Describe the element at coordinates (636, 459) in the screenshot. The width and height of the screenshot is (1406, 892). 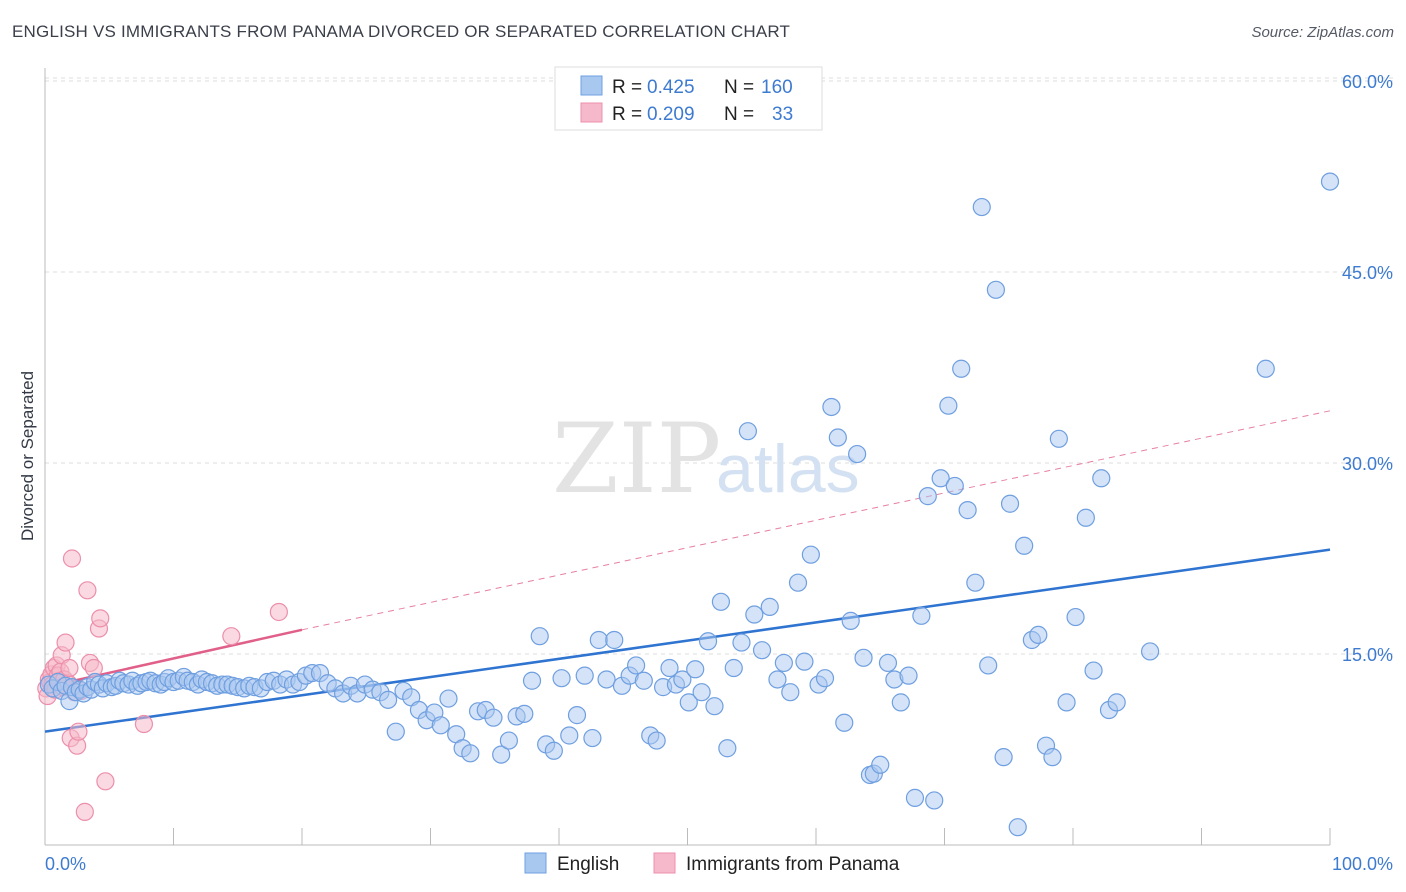
I see `watermark-zip: ZIP` at that location.